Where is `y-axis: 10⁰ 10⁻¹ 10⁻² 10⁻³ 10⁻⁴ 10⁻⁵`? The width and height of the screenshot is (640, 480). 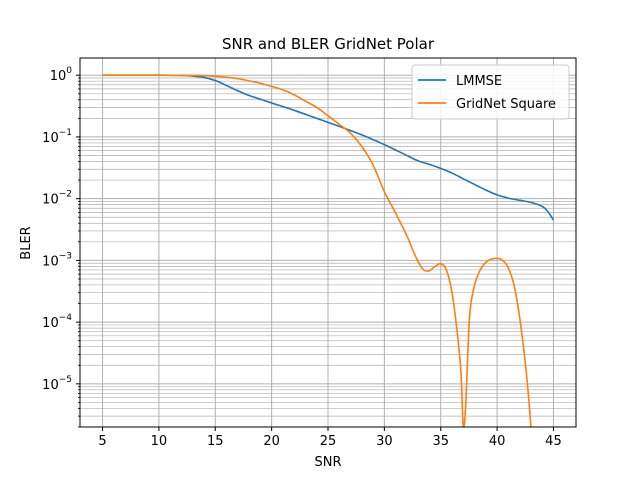 y-axis: 10⁰ 10⁻¹ 10⁻² 10⁻³ 10⁻⁴ 10⁻⁵ is located at coordinates (61, 247).